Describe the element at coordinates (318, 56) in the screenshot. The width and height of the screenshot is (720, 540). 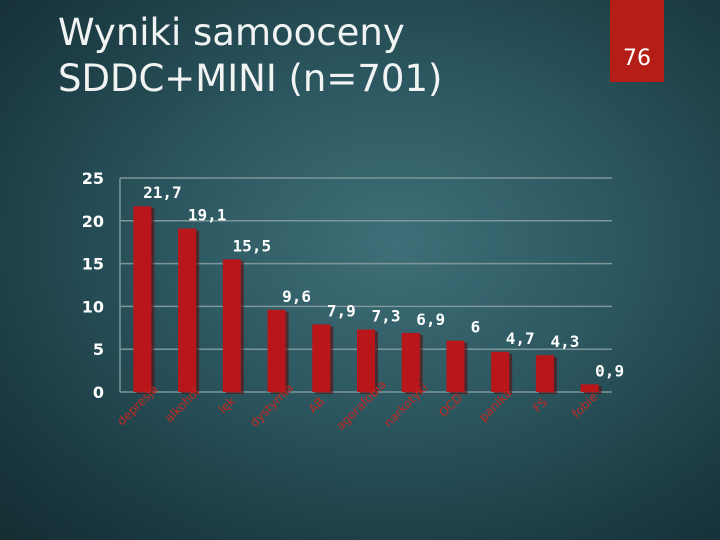
I see `slide-title: Wyniki samooceny SDDC+MINI (n=701)` at that location.